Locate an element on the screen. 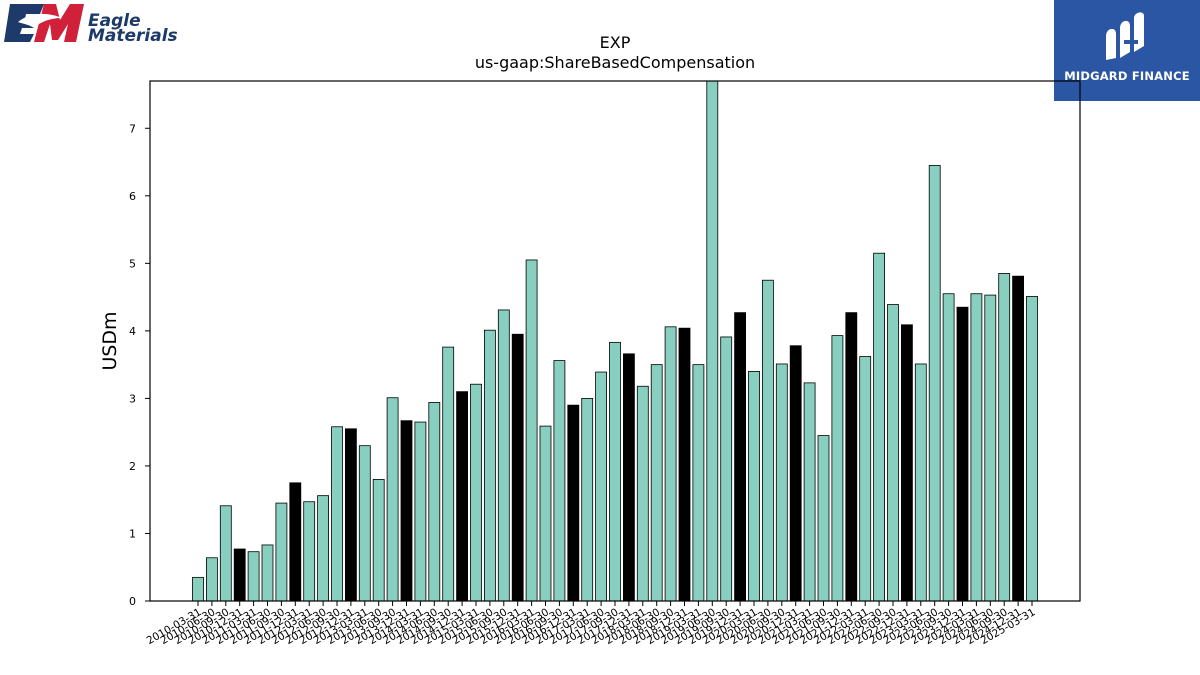 This screenshot has width=1200, height=675. logo-text-line2: Materials is located at coordinates (133, 36).